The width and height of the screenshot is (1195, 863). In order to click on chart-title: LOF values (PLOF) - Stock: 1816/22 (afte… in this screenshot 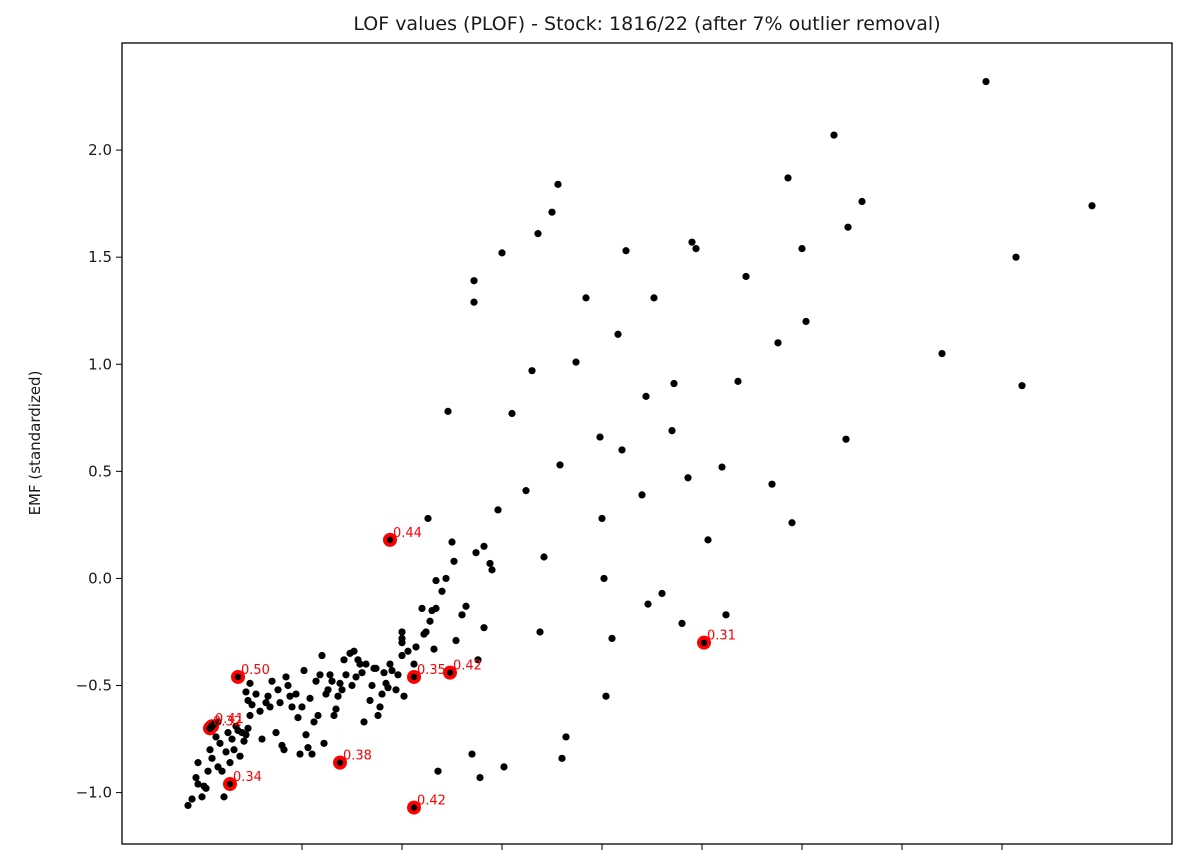, I will do `click(646, 24)`.